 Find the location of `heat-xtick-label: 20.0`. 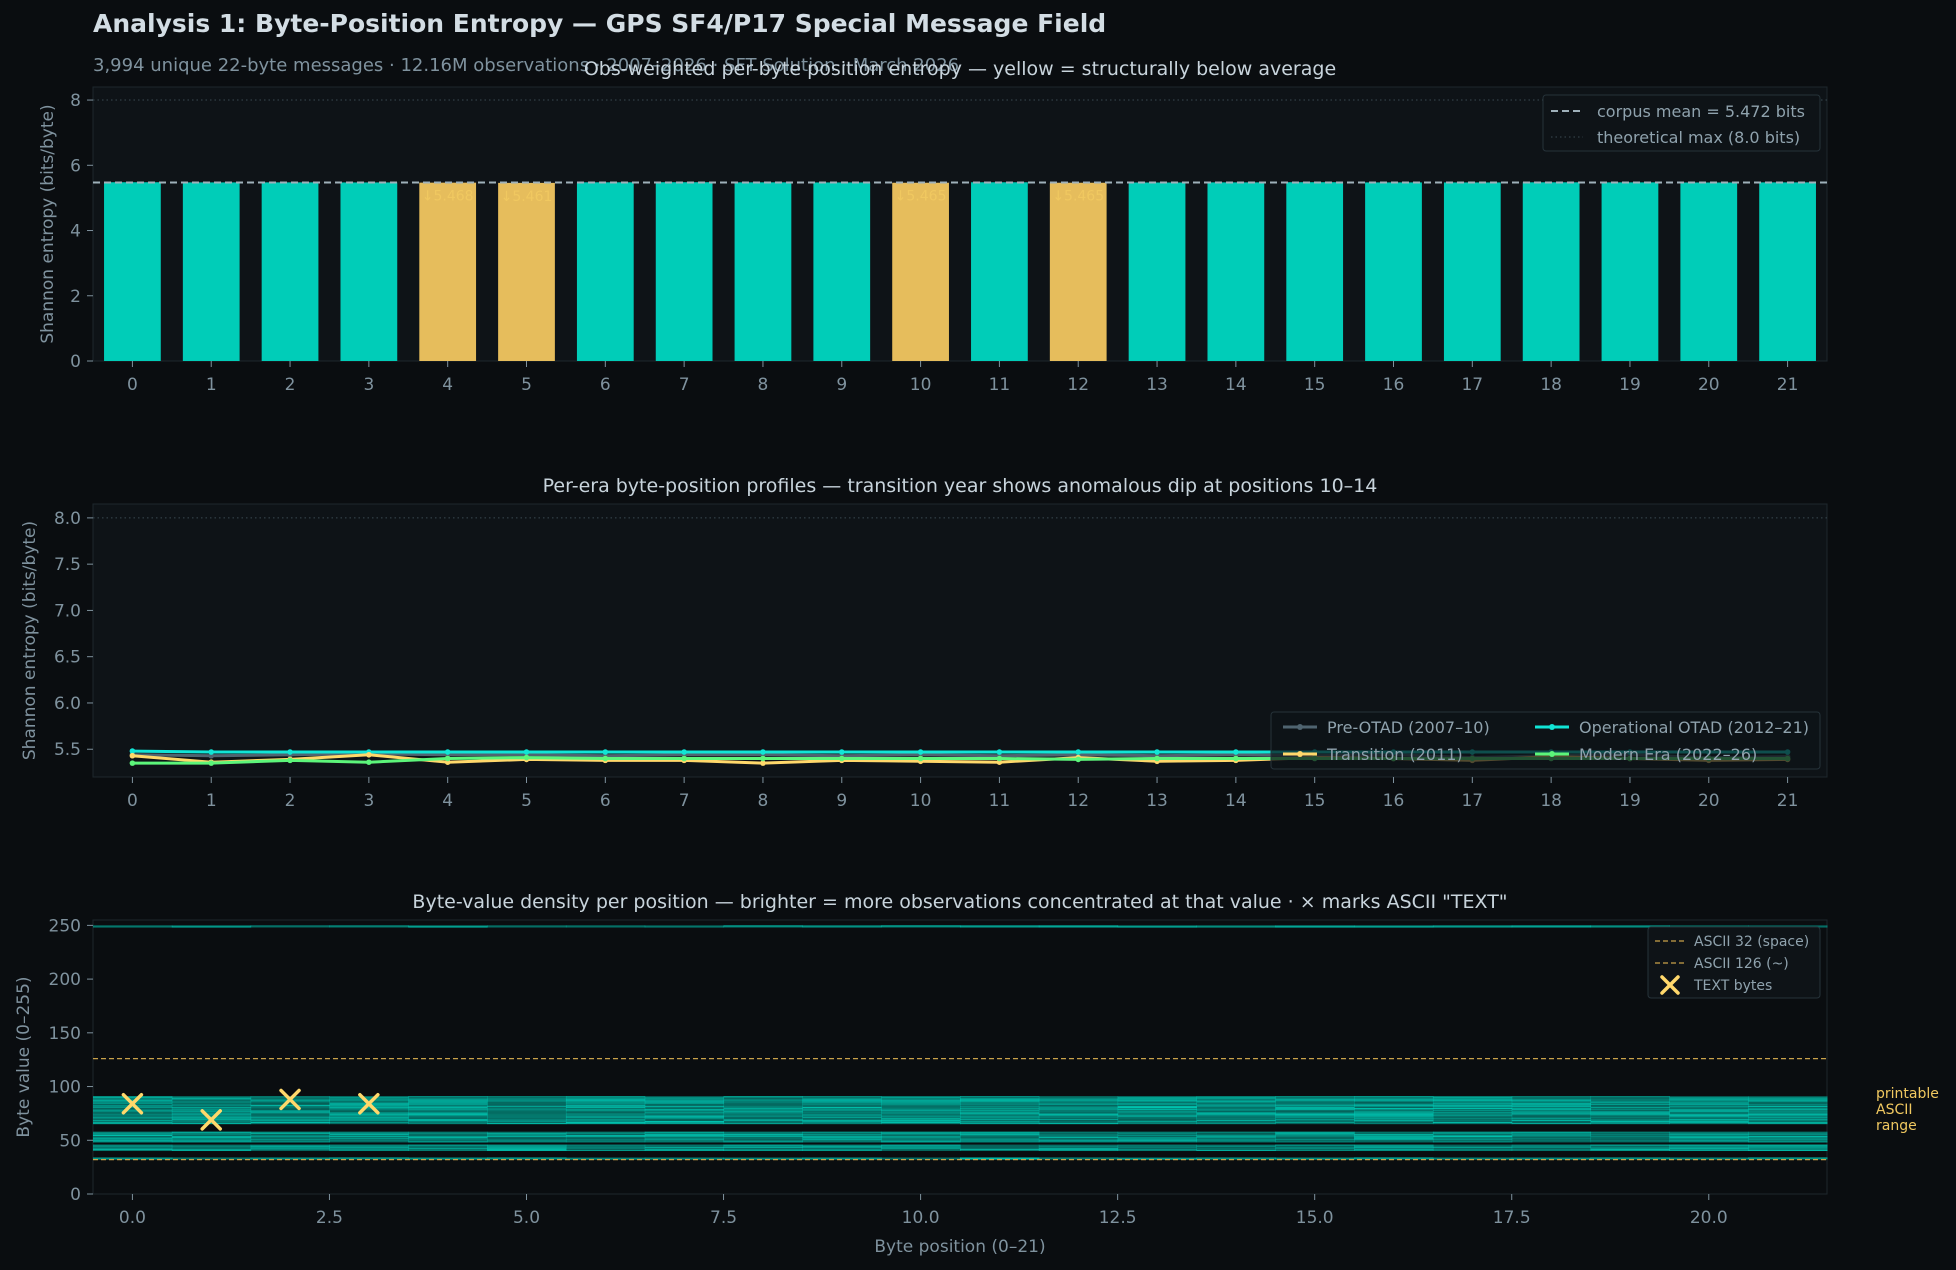

heat-xtick-label: 20.0 is located at coordinates (1709, 1218).